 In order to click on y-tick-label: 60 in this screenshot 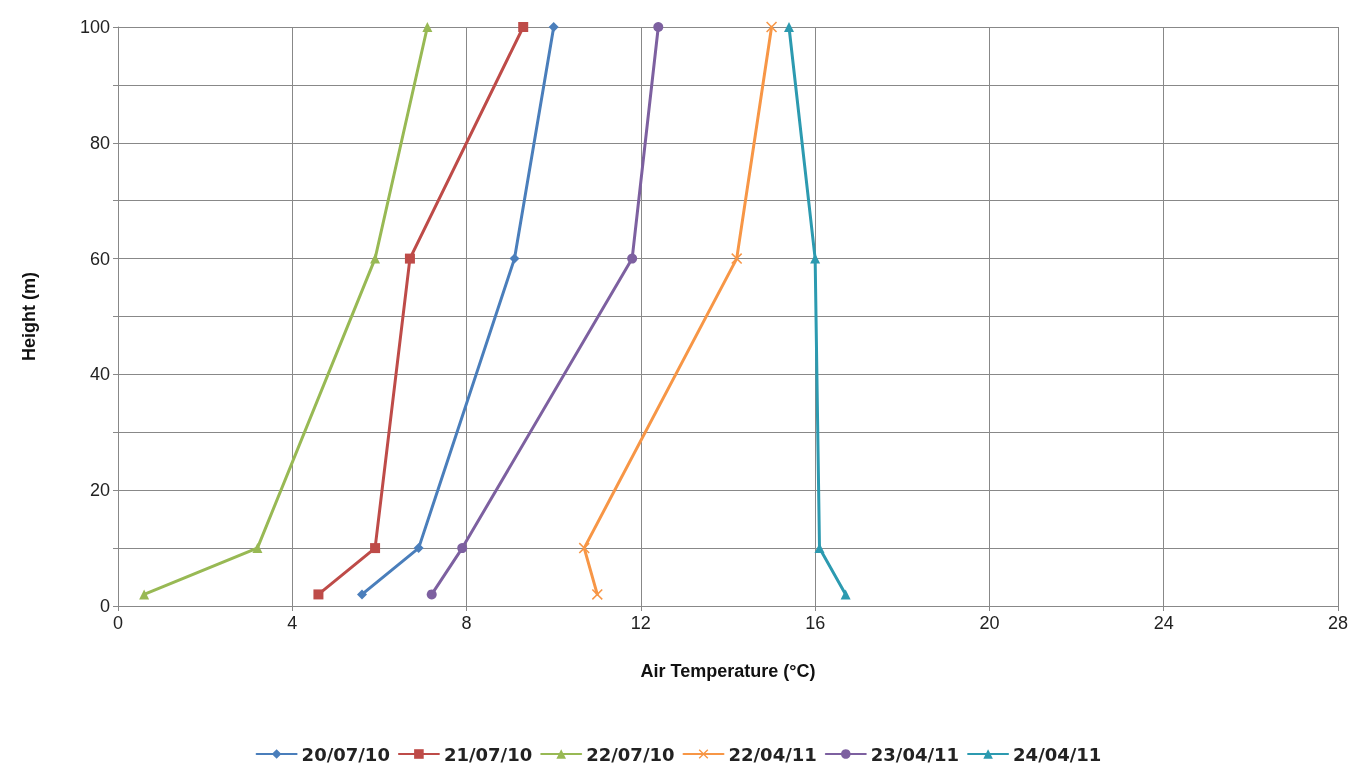, I will do `click(99, 258)`.